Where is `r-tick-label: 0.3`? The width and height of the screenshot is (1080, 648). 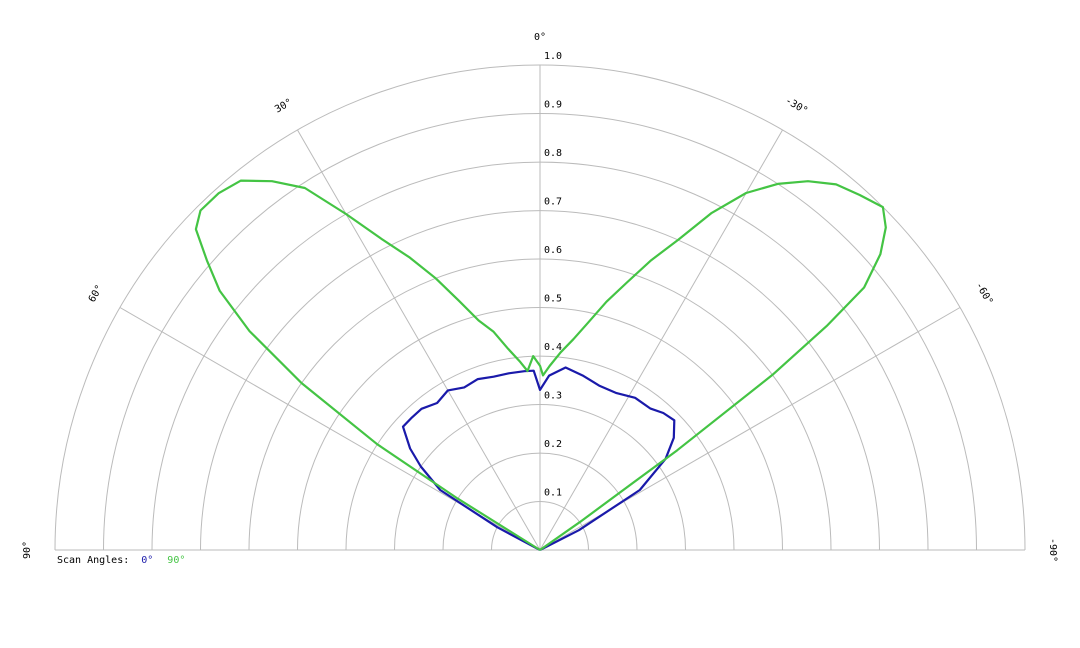 r-tick-label: 0.3 is located at coordinates (553, 396).